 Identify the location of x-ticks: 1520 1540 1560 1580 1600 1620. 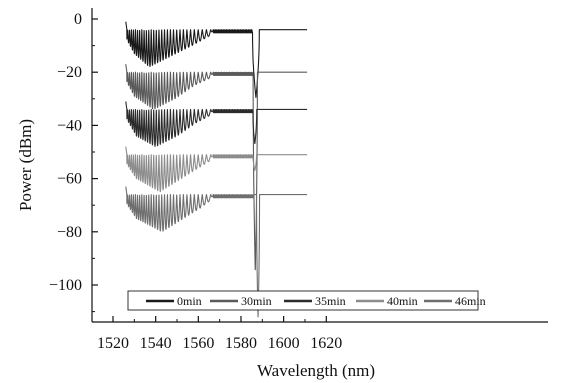
(219, 334).